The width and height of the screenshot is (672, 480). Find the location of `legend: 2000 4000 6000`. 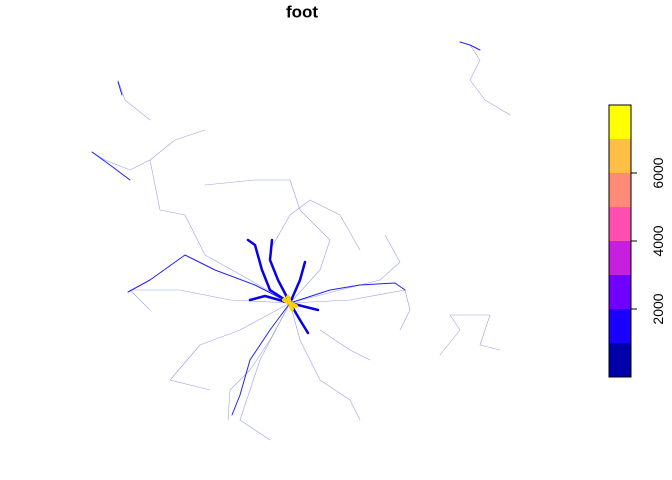

legend: 2000 4000 6000 is located at coordinates (637, 241).